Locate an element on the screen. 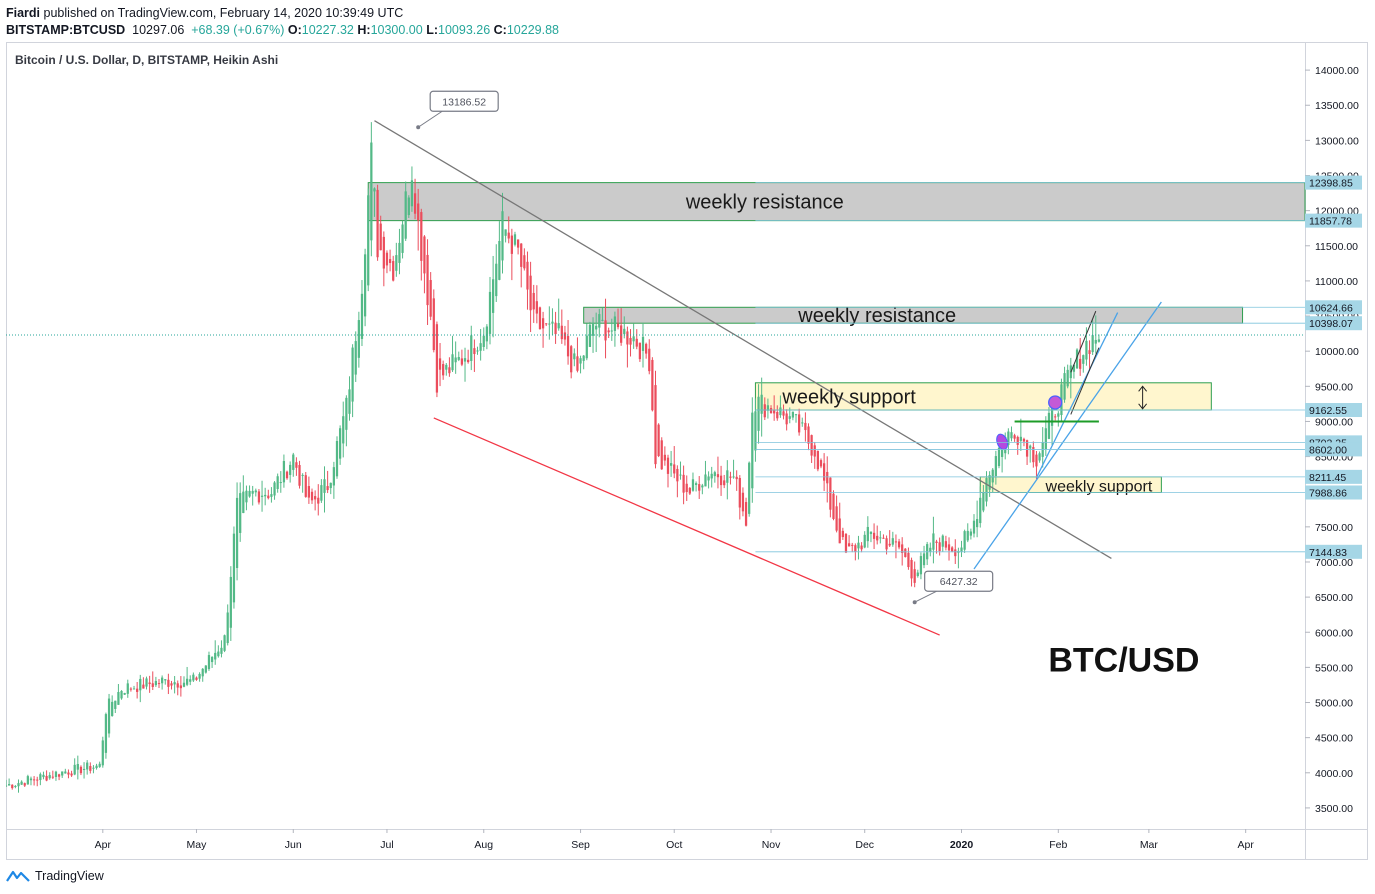 The width and height of the screenshot is (1375, 894). high-callout-box is located at coordinates (464, 101).